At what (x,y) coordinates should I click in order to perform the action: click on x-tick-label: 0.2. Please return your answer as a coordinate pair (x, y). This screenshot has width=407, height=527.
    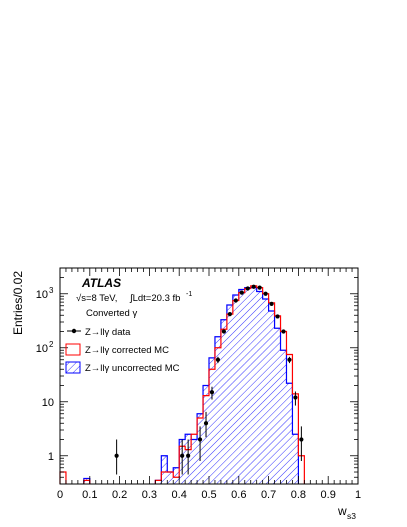
    Looking at the image, I should click on (119, 495).